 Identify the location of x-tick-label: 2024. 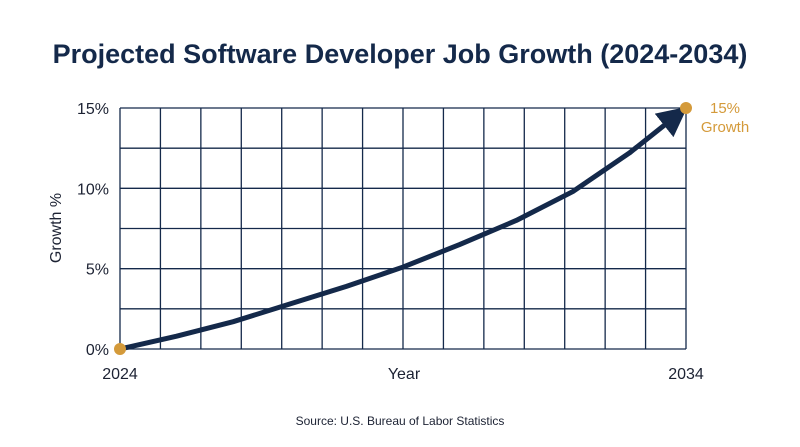
(120, 374).